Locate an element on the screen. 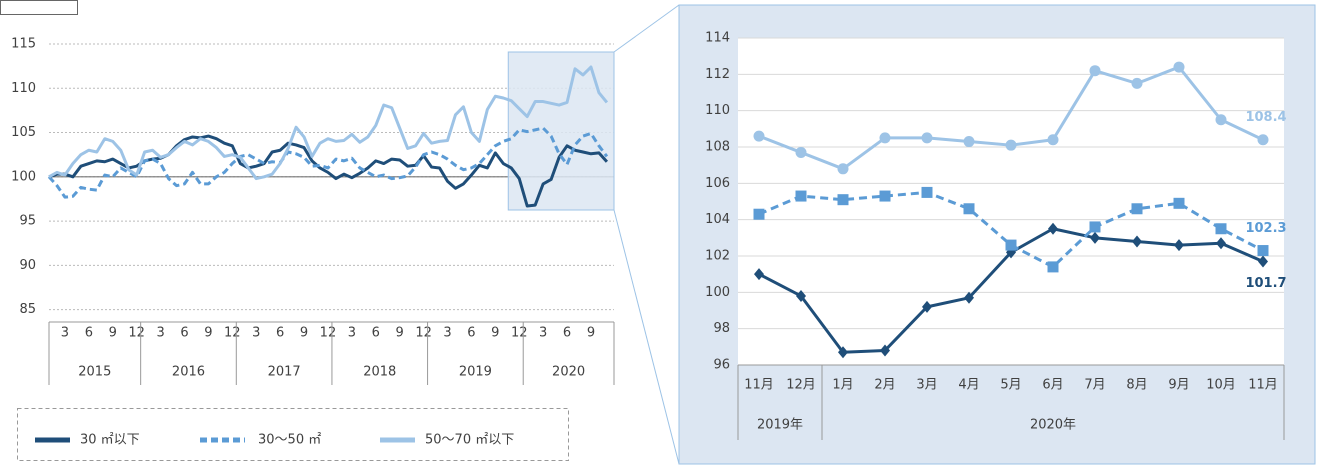 The height and width of the screenshot is (465, 1323). value-label: 101.7 is located at coordinates (1265, 283).